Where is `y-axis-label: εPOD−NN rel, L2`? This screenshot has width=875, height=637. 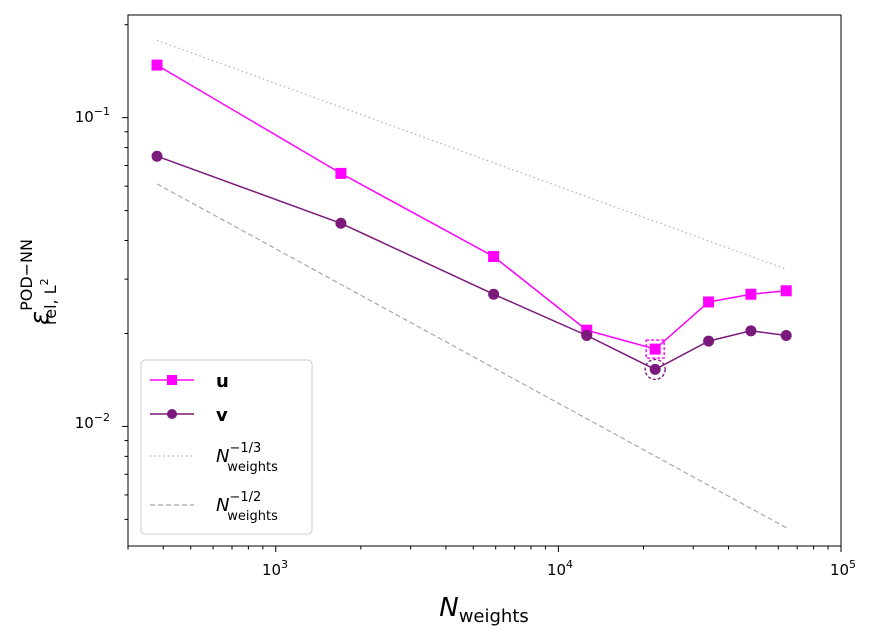 y-axis-label: εPOD−NN rel, L2 is located at coordinates (38, 282).